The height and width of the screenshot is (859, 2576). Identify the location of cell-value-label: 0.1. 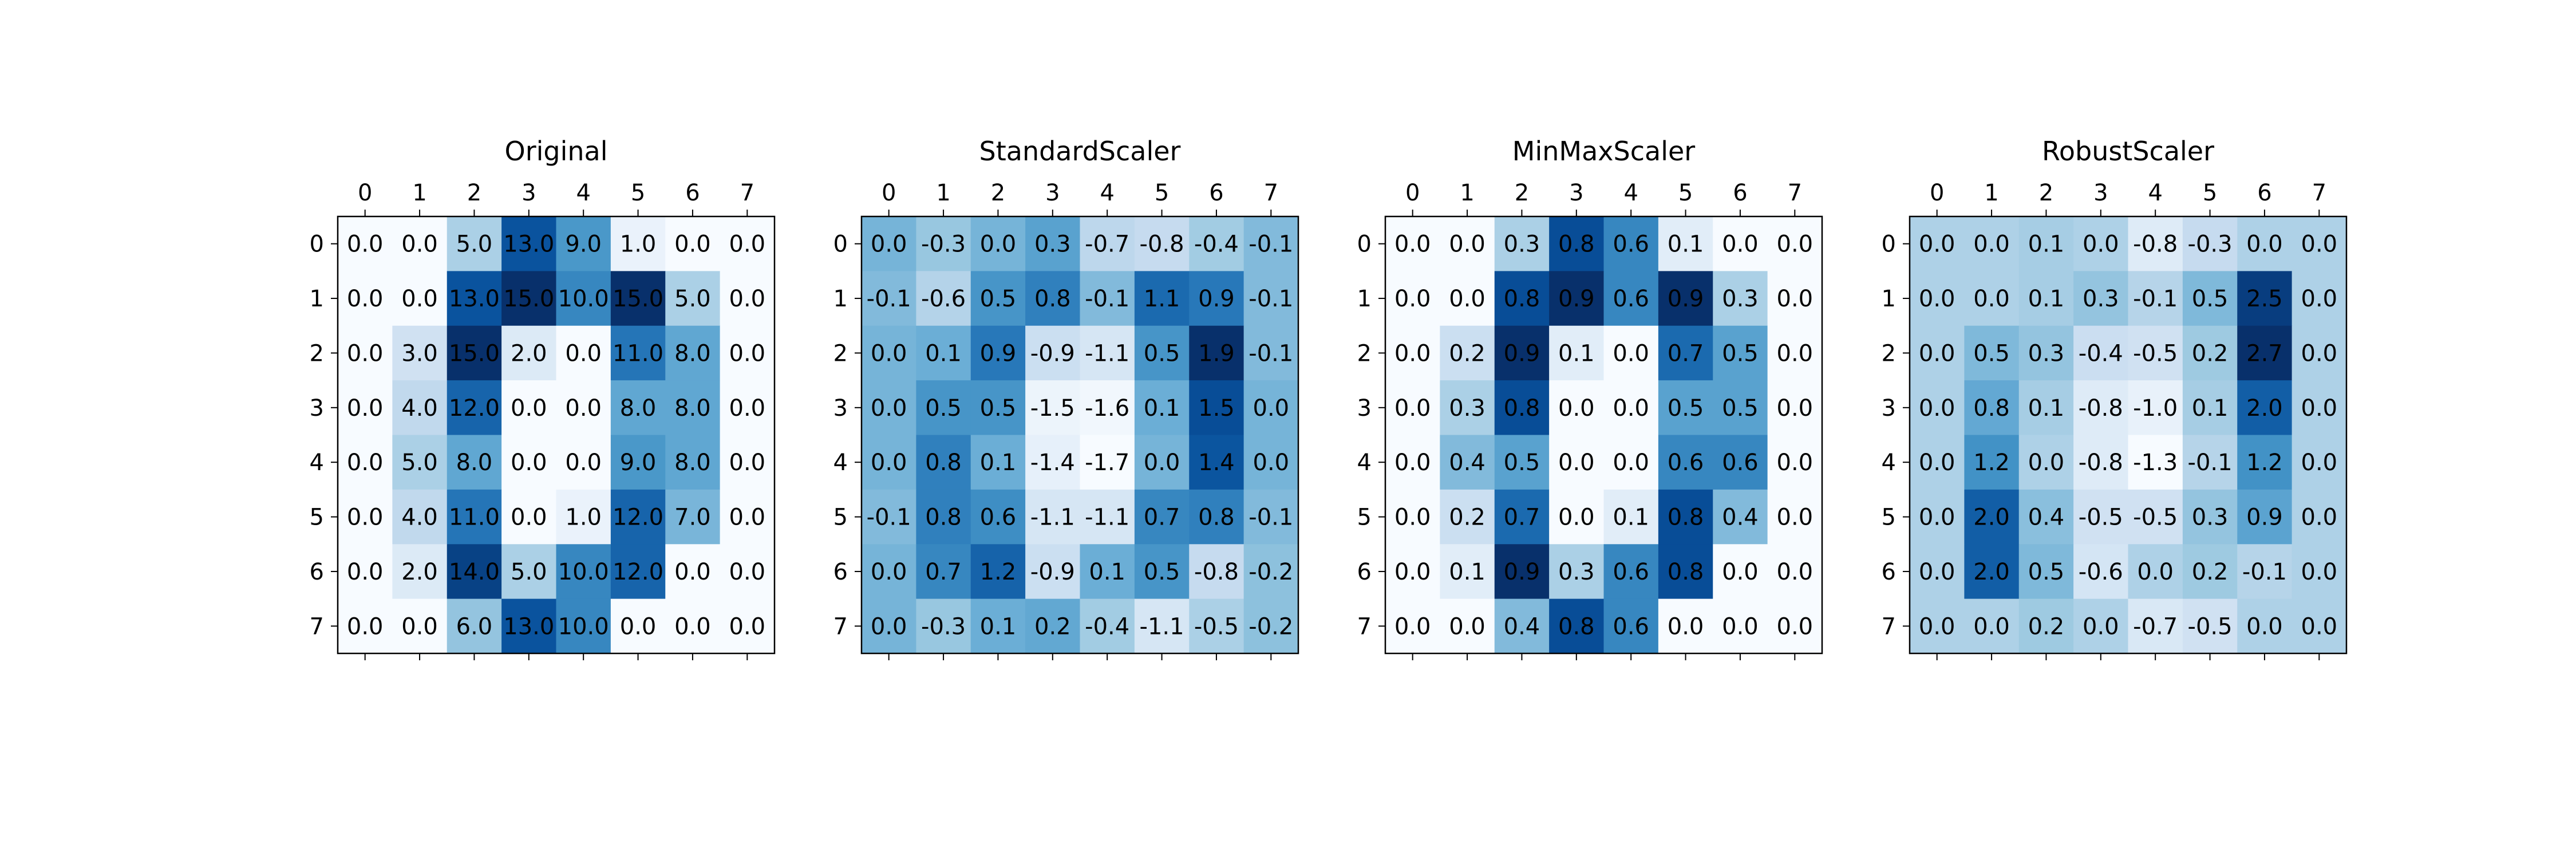
(2046, 245).